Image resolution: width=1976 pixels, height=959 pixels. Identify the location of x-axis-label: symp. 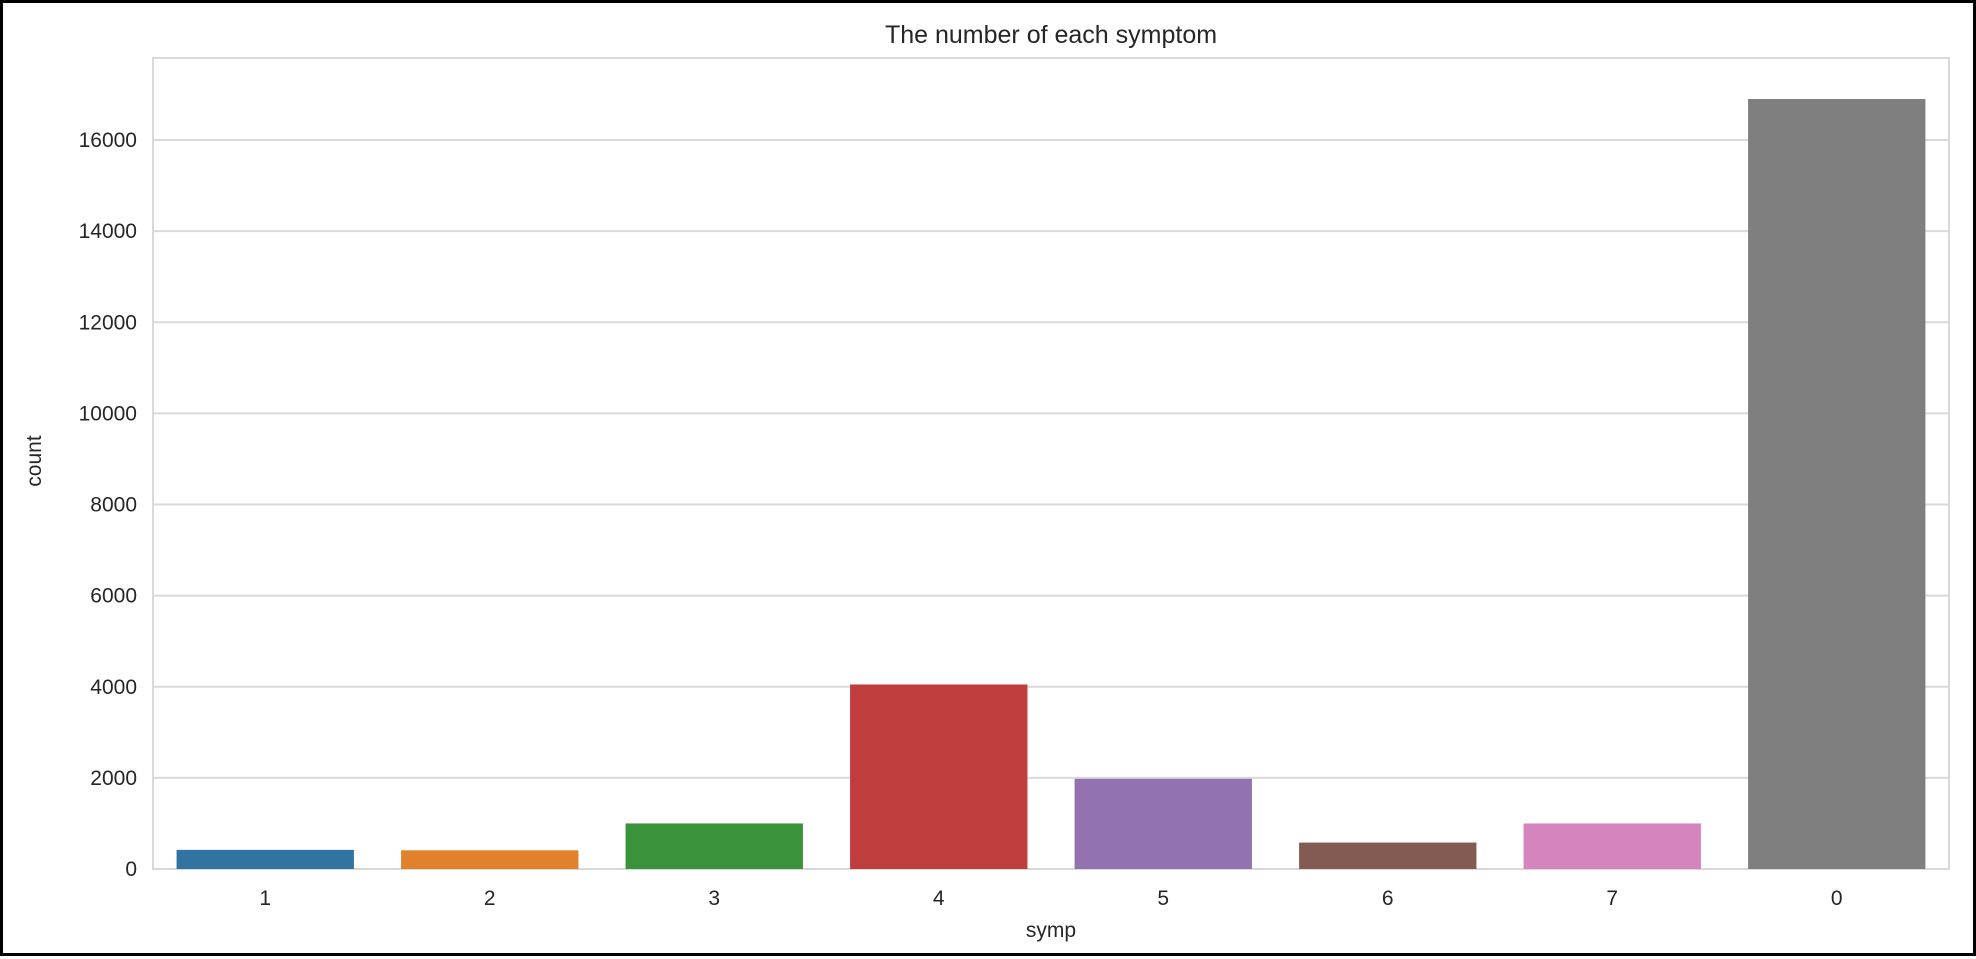
(1051, 930).